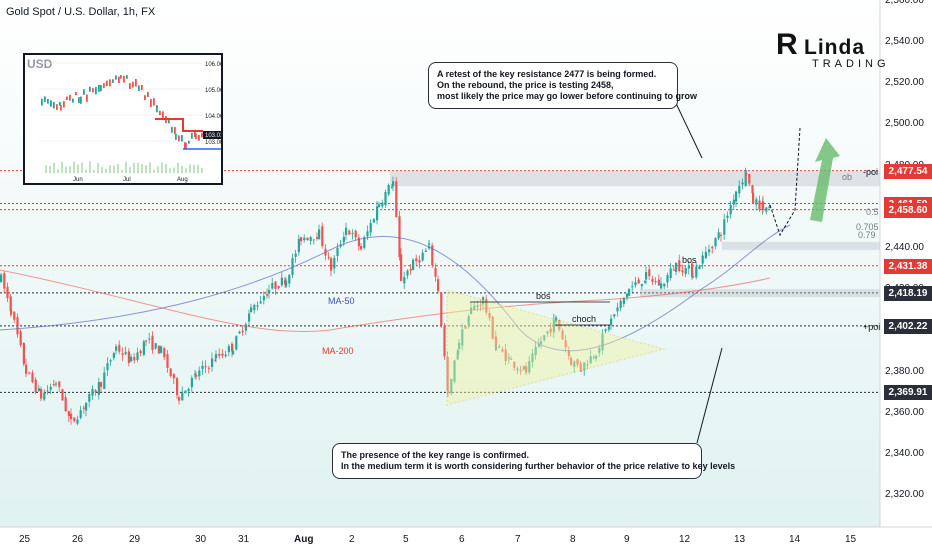  What do you see at coordinates (130, 122) in the screenshot?
I see `inset-plot: 106.00 105.00 104.00 103.00103.03 Jun Jul Aug` at bounding box center [130, 122].